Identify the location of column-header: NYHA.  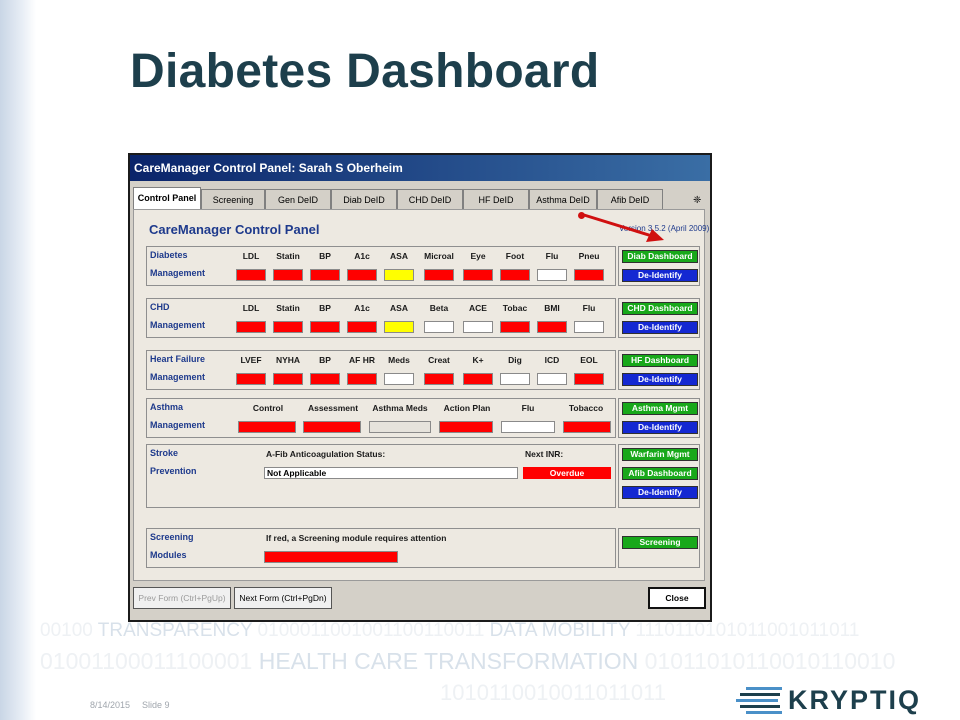
(288, 360).